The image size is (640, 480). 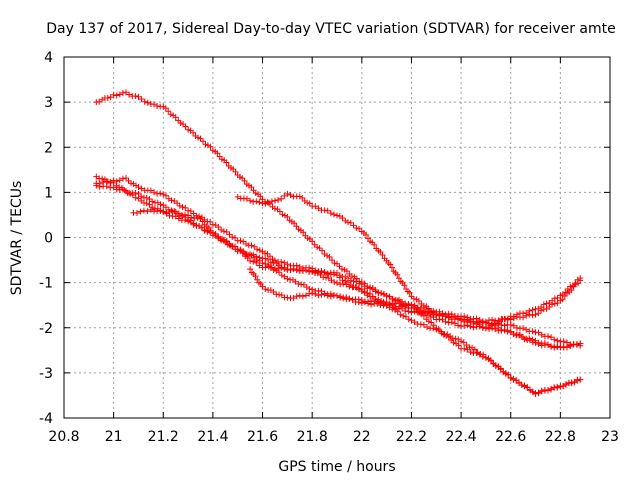 I want to click on x-tick-label: 22.8, so click(x=560, y=437).